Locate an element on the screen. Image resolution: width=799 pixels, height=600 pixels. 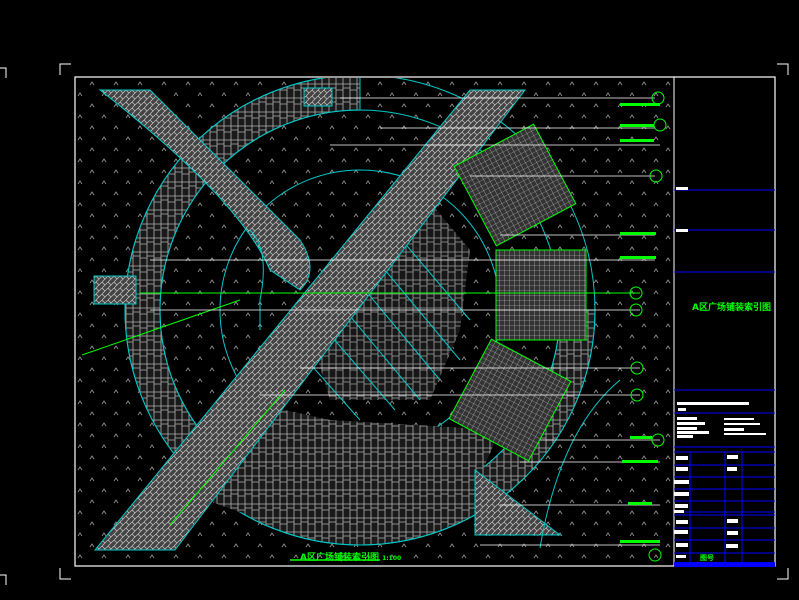
triangle-paving is located at coordinates (518, 502).